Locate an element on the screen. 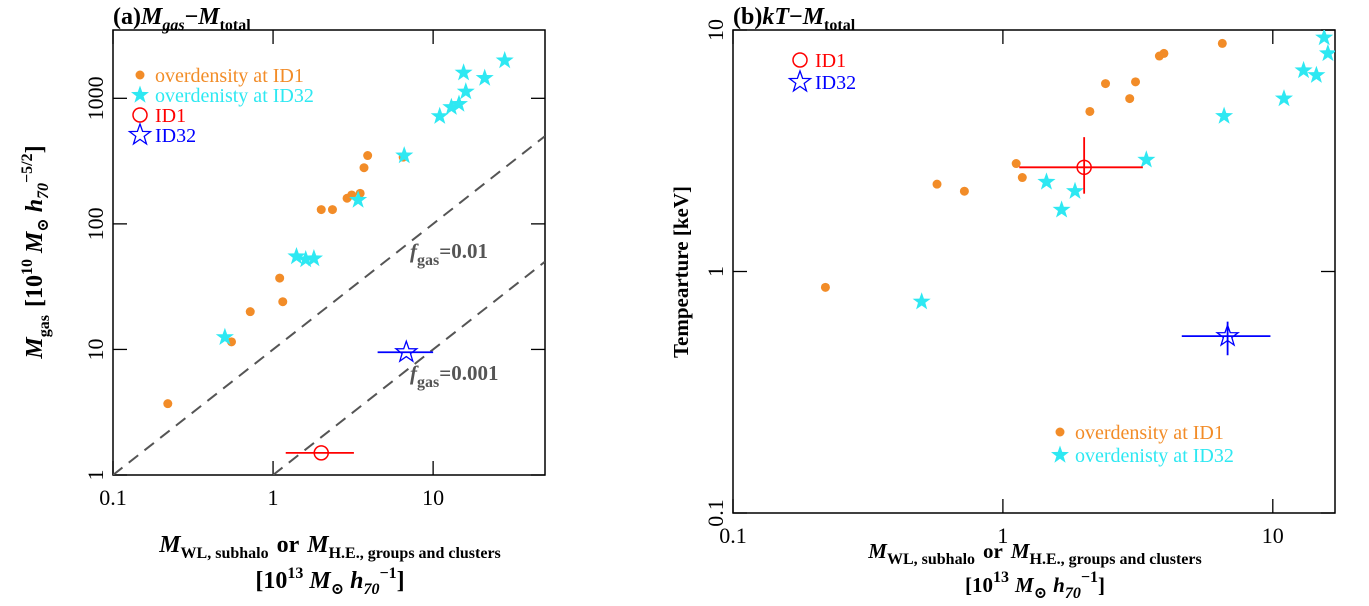  label-part: 13 is located at coordinates (295, 573).